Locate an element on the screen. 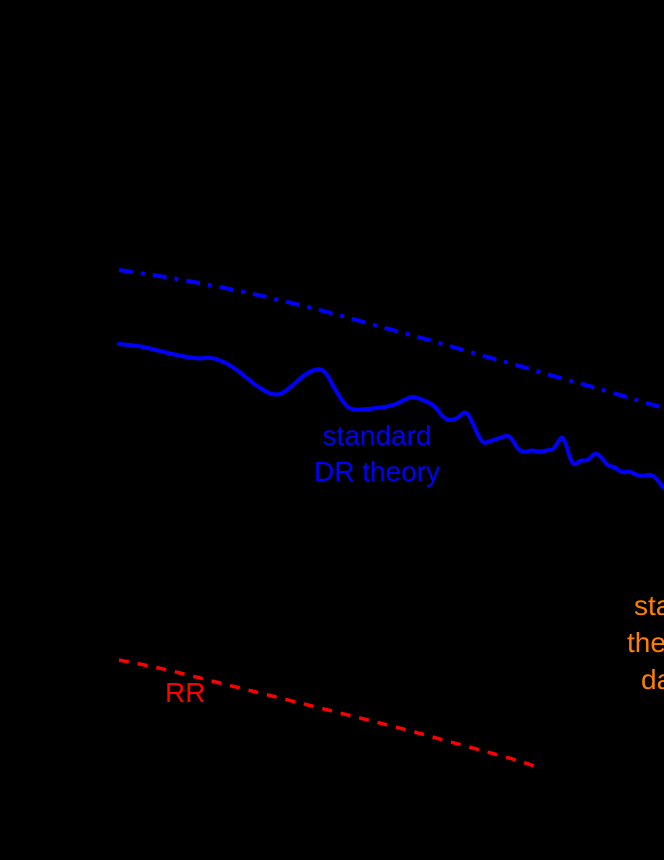  orange-label-line3: da is located at coordinates (652, 679).